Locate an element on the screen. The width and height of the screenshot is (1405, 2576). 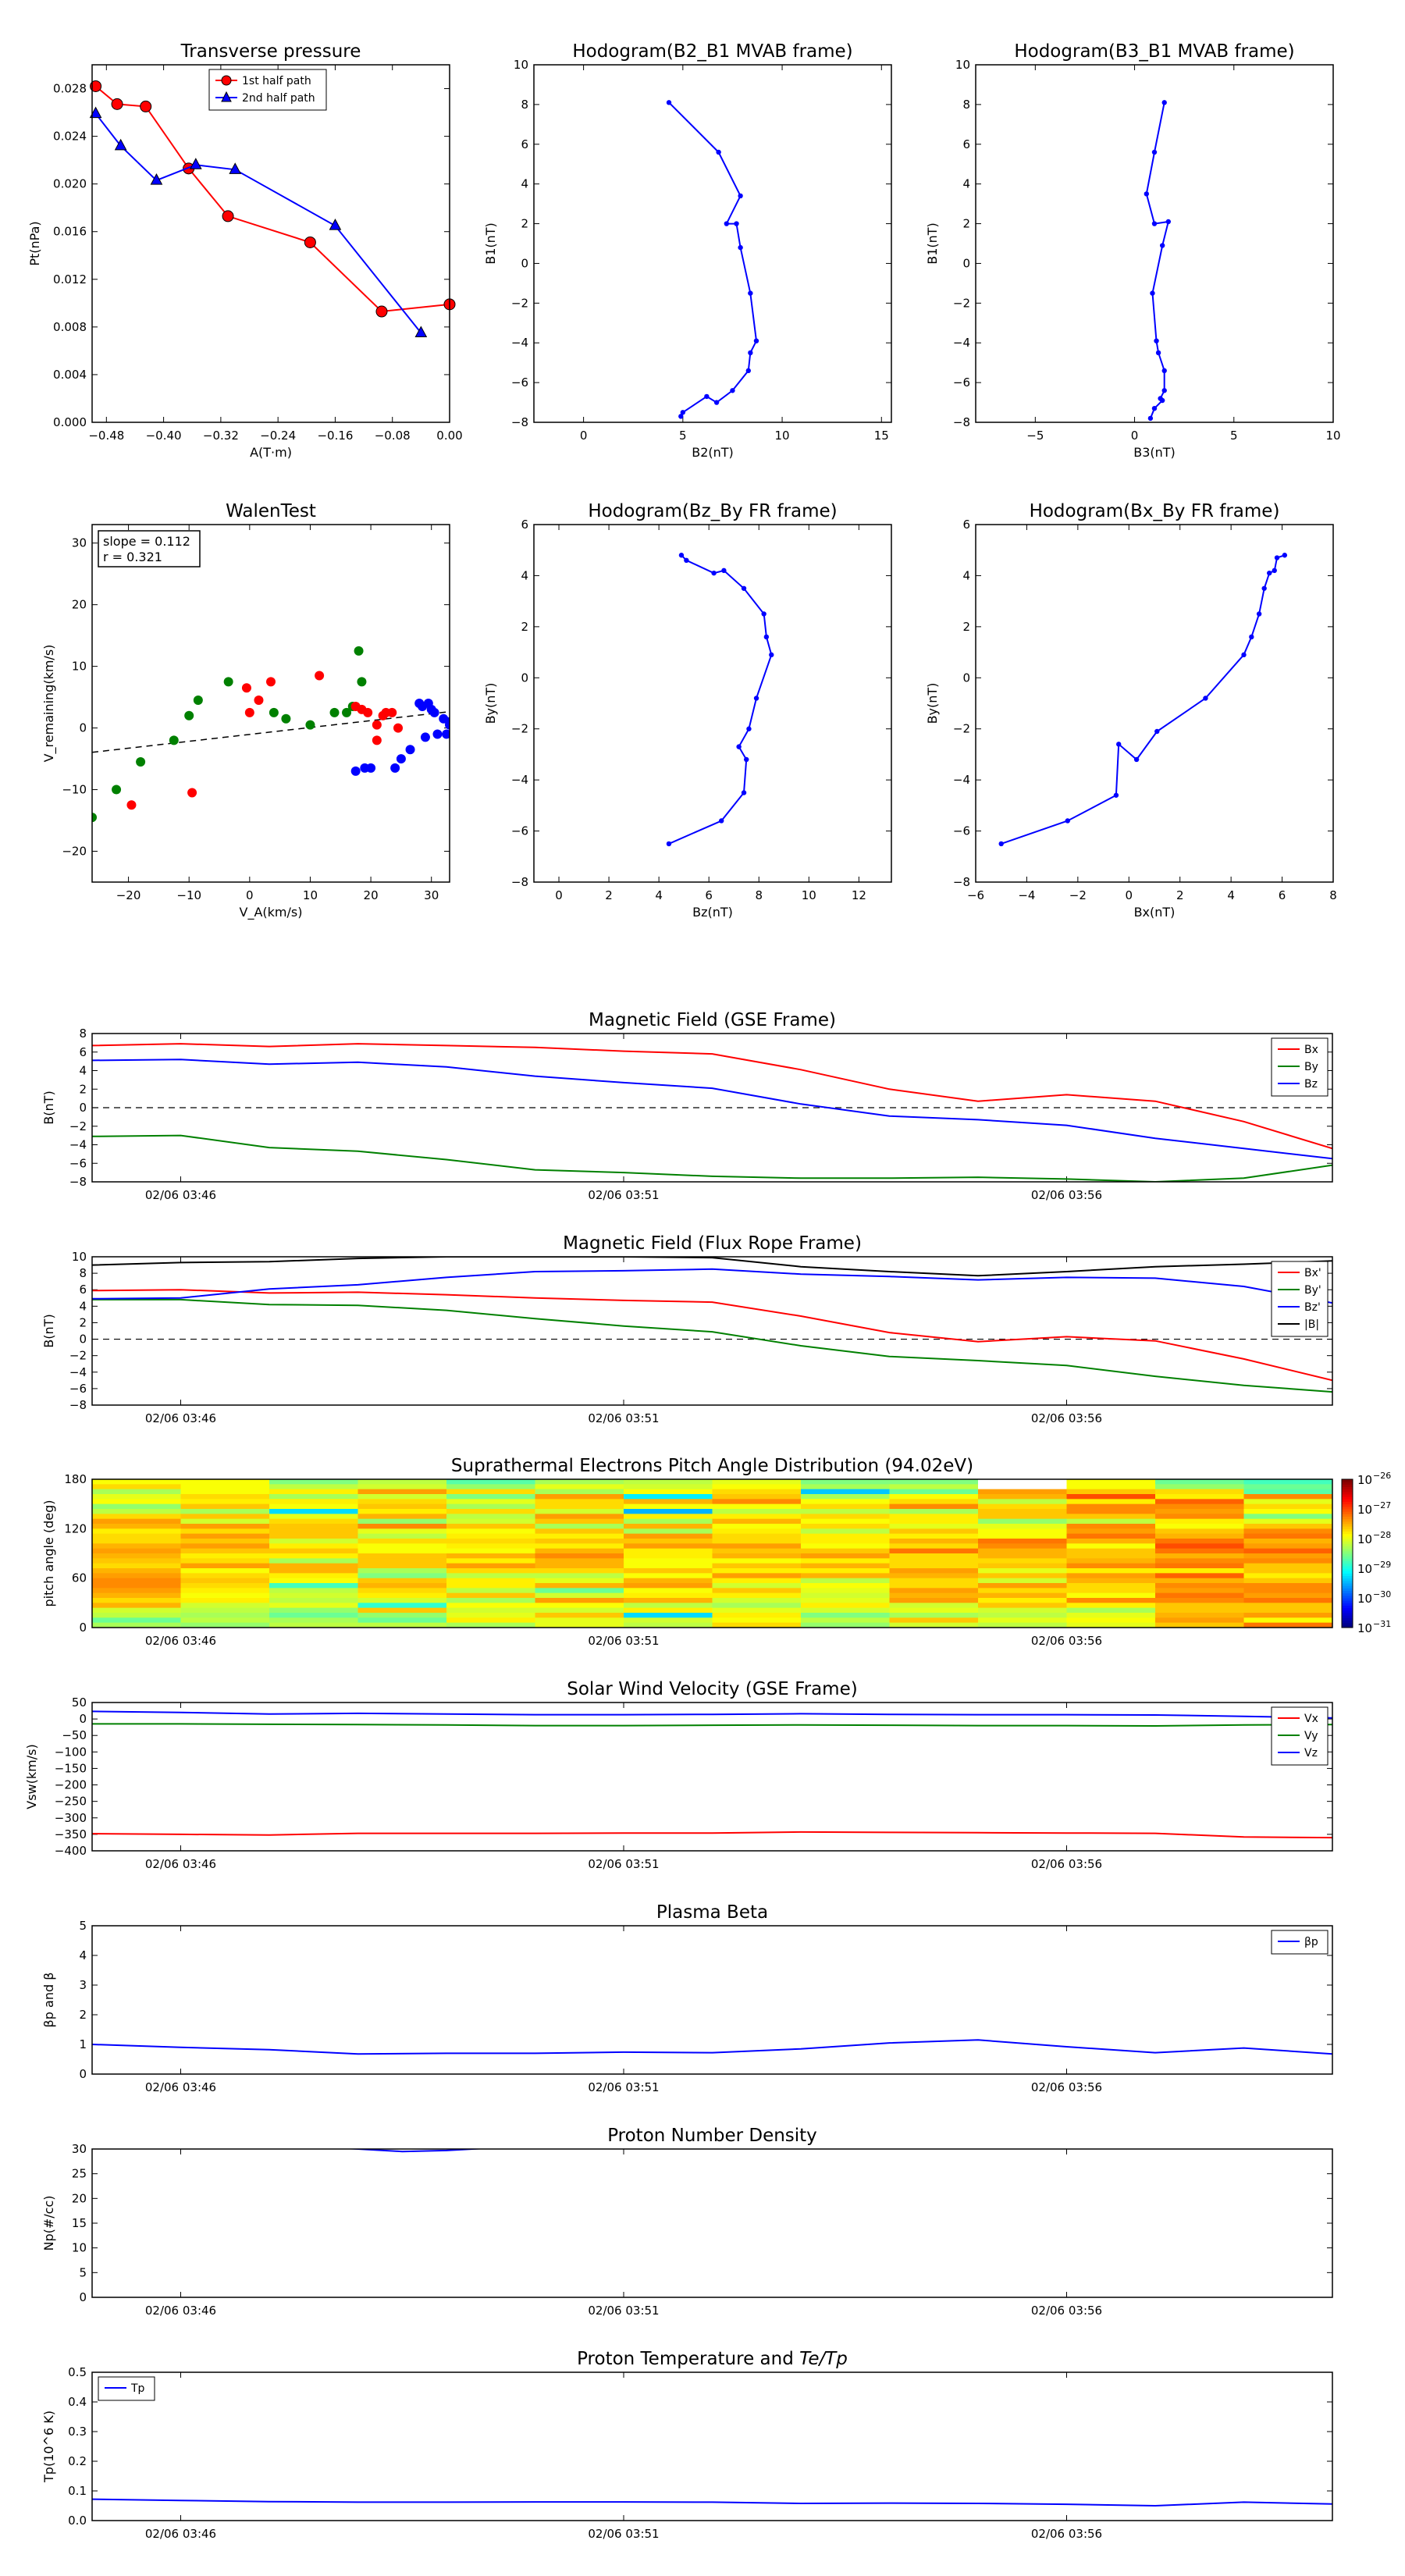
legend-label: Vz is located at coordinates (1311, 1753).